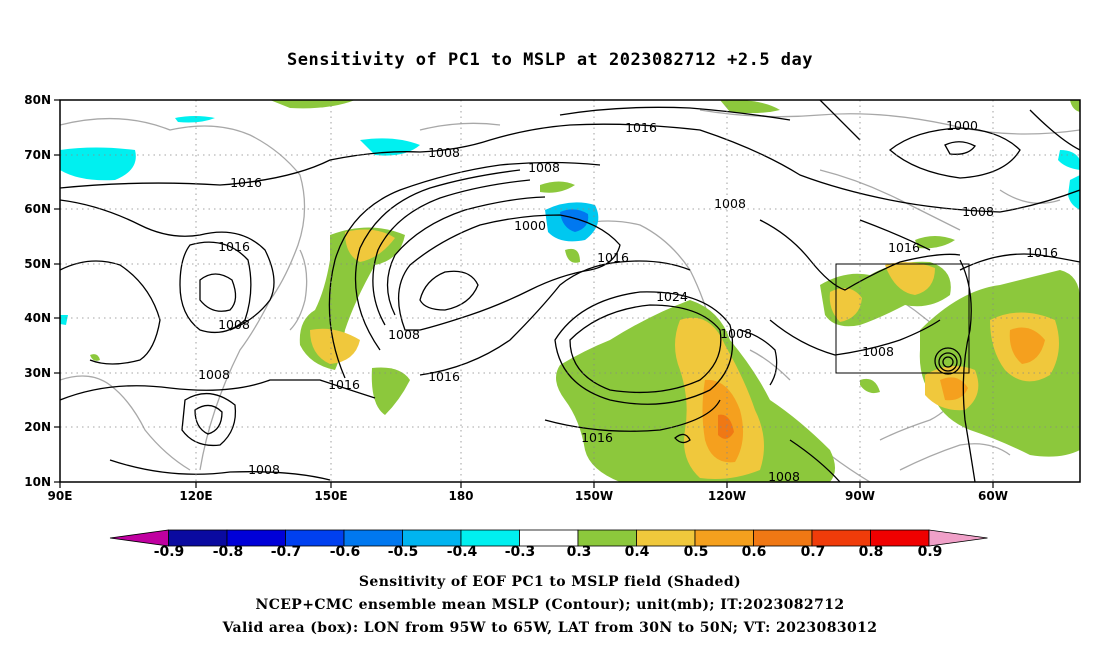  What do you see at coordinates (579, 552) in the screenshot?
I see `colorbar-tick: 0.3` at bounding box center [579, 552].